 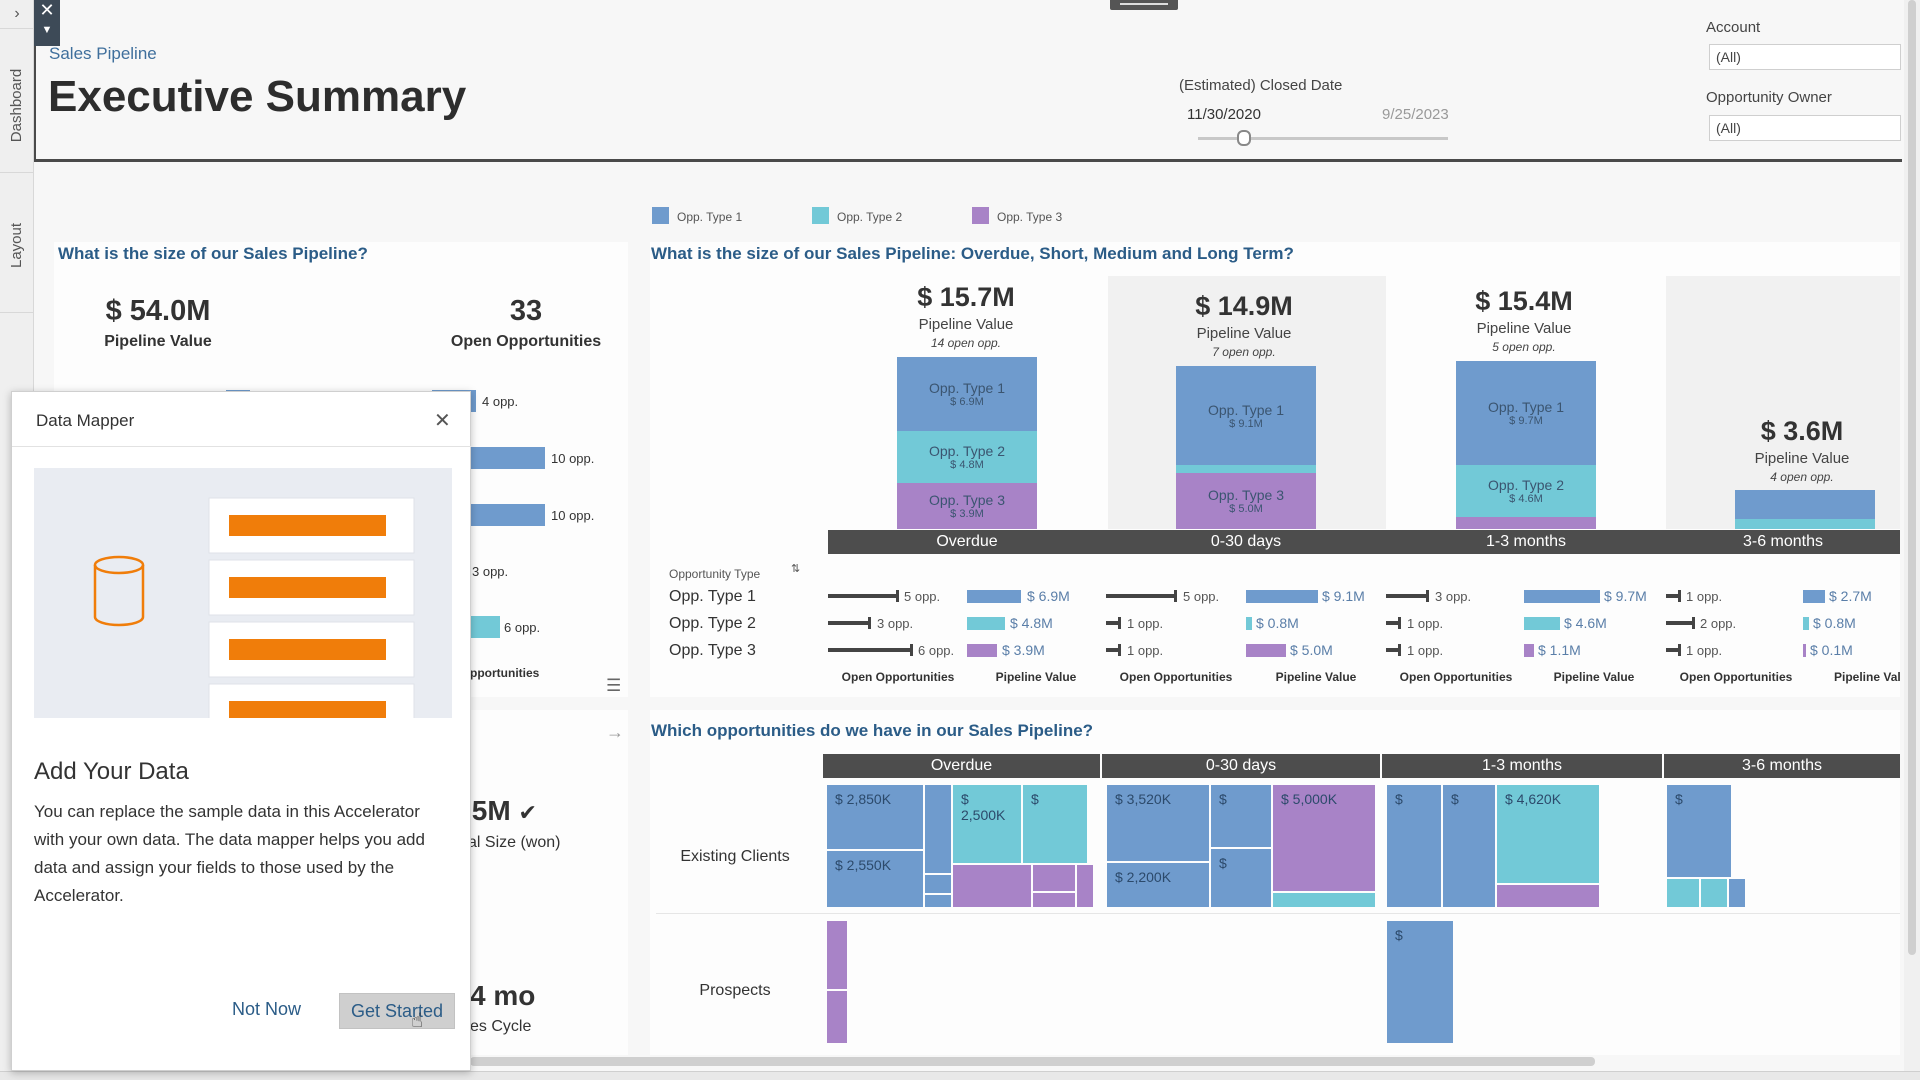 I want to click on opp-bar-cap, so click(x=1399, y=650).